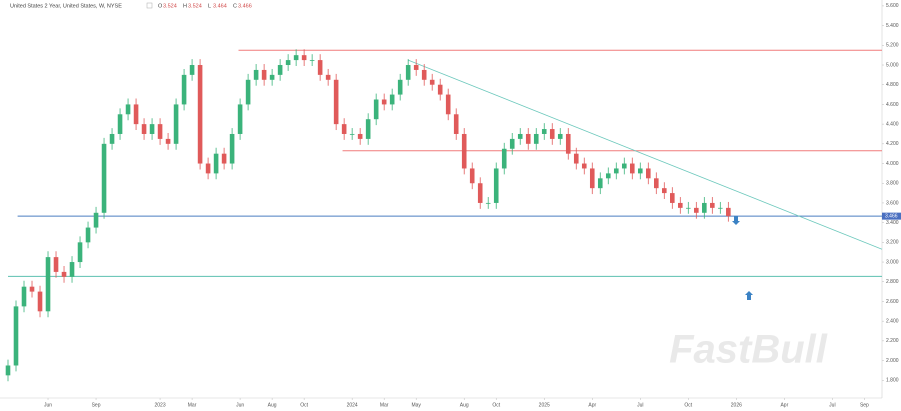 The height and width of the screenshot is (411, 901). I want to click on x-tick-label: May, so click(416, 405).